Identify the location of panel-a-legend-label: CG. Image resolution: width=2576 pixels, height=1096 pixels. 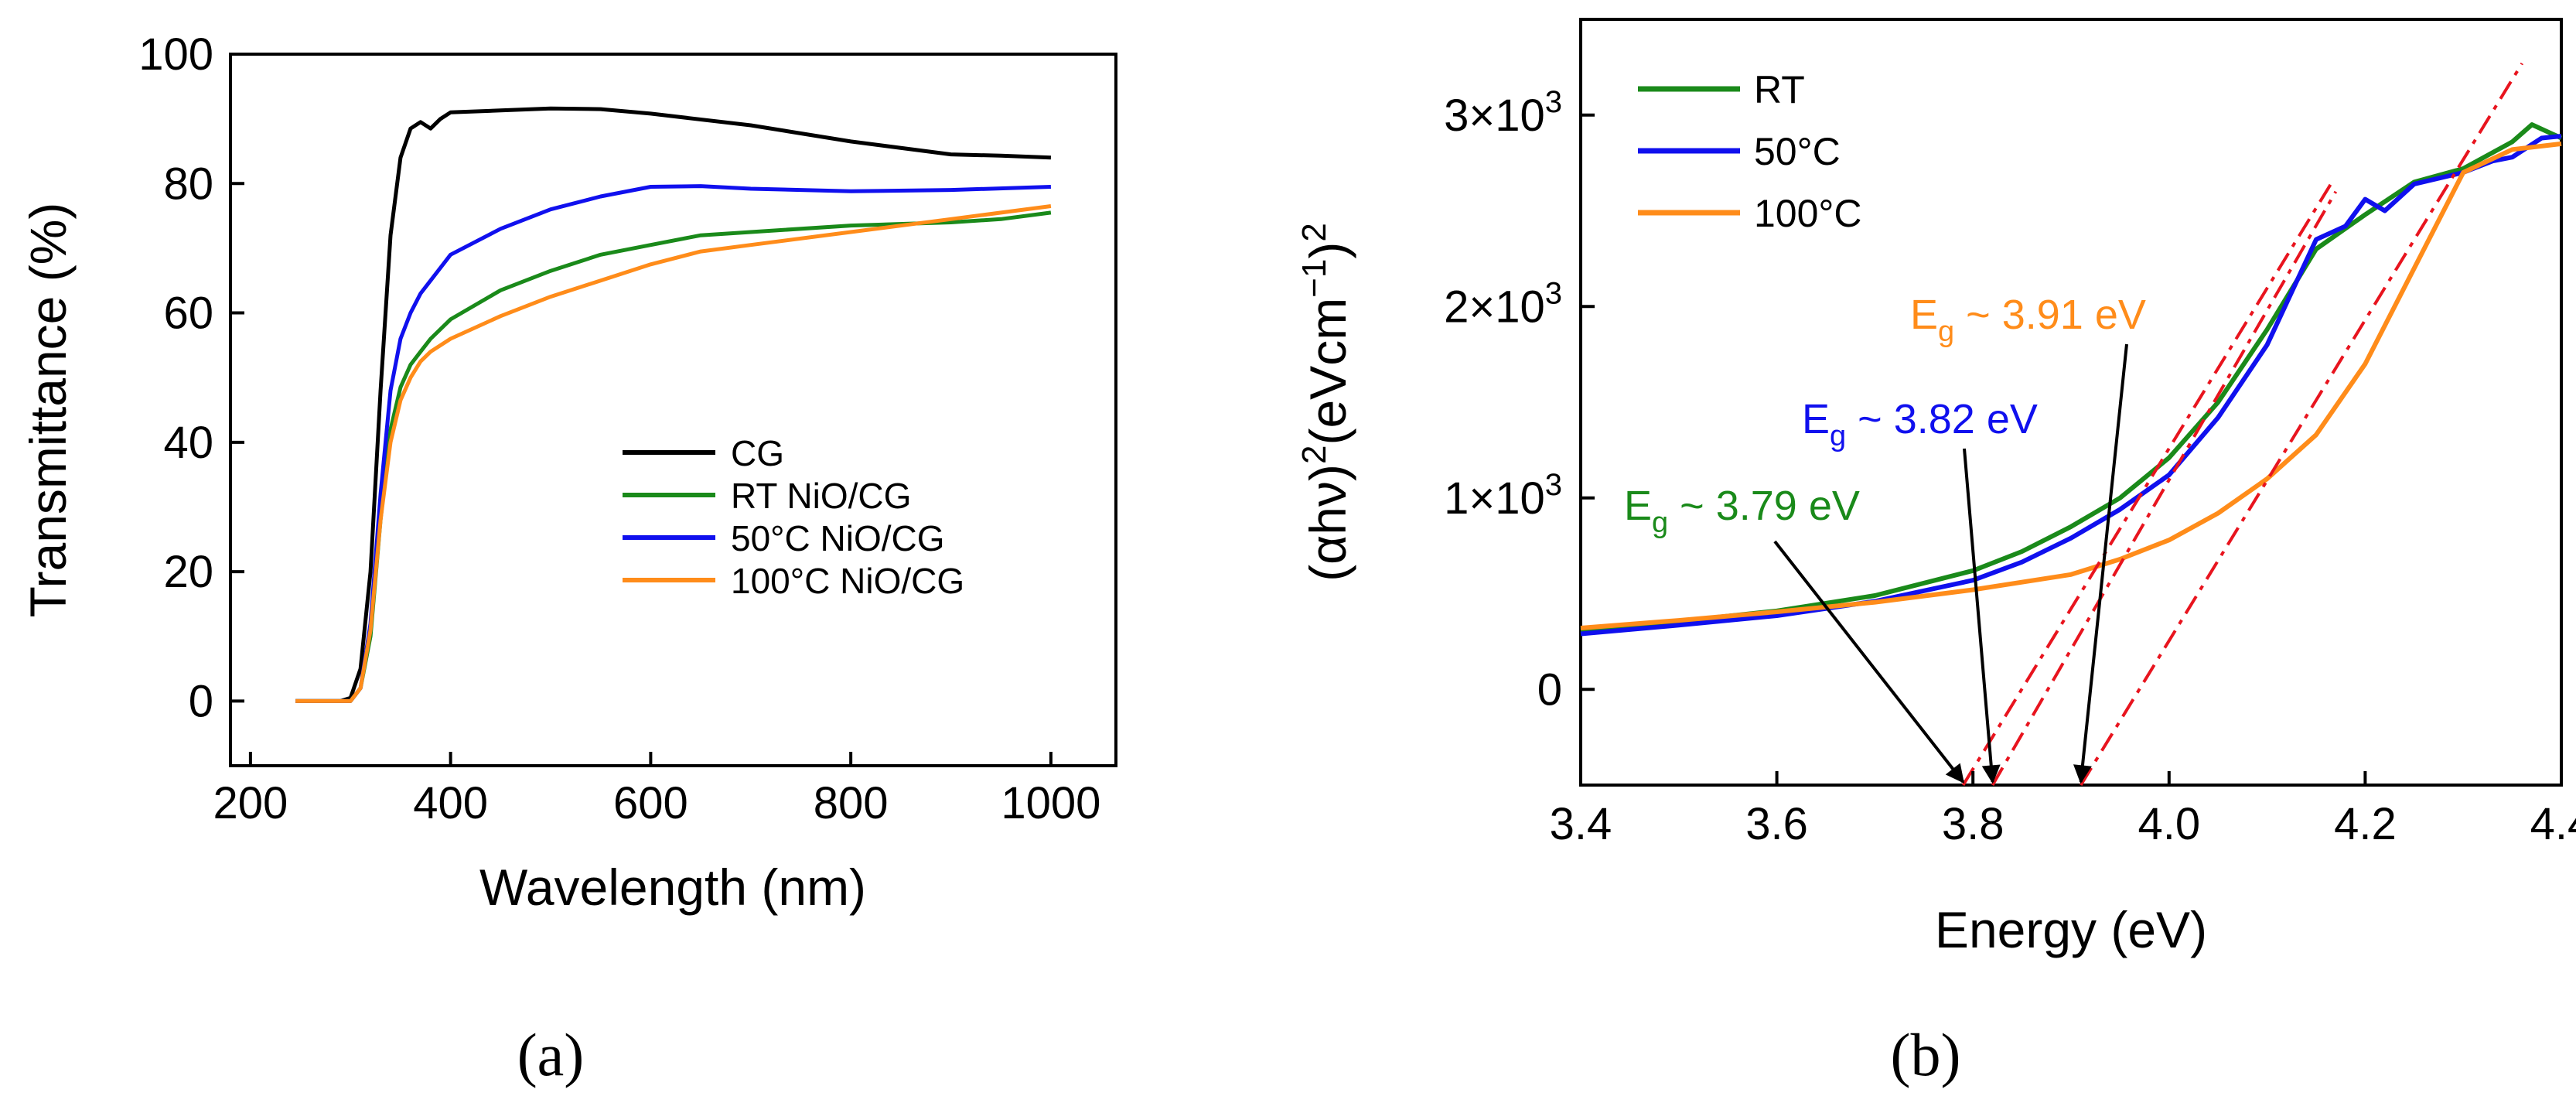
(758, 453).